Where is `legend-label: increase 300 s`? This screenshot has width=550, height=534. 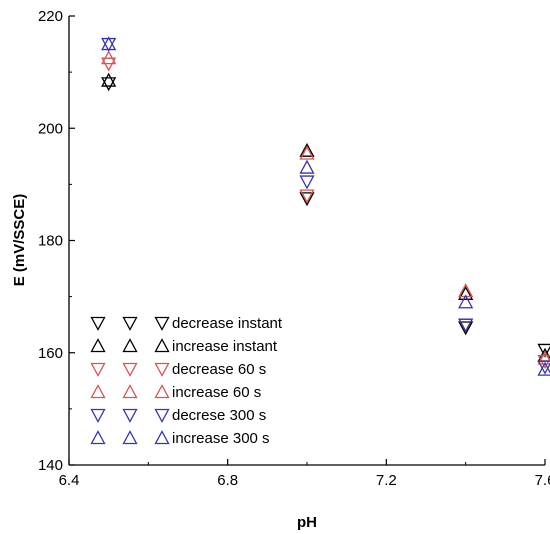
legend-label: increase 300 s is located at coordinates (221, 438).